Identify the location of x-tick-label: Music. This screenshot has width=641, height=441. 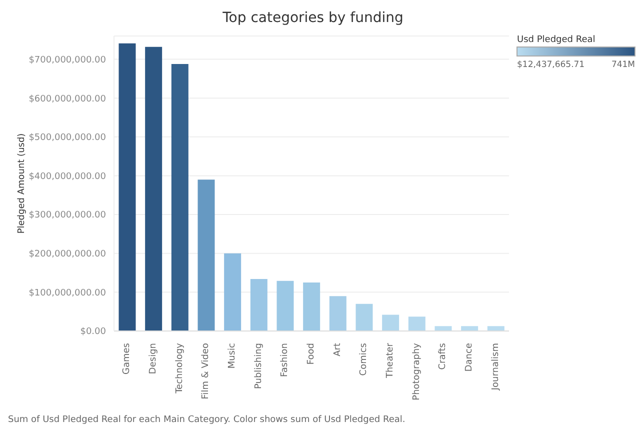
(233, 355).